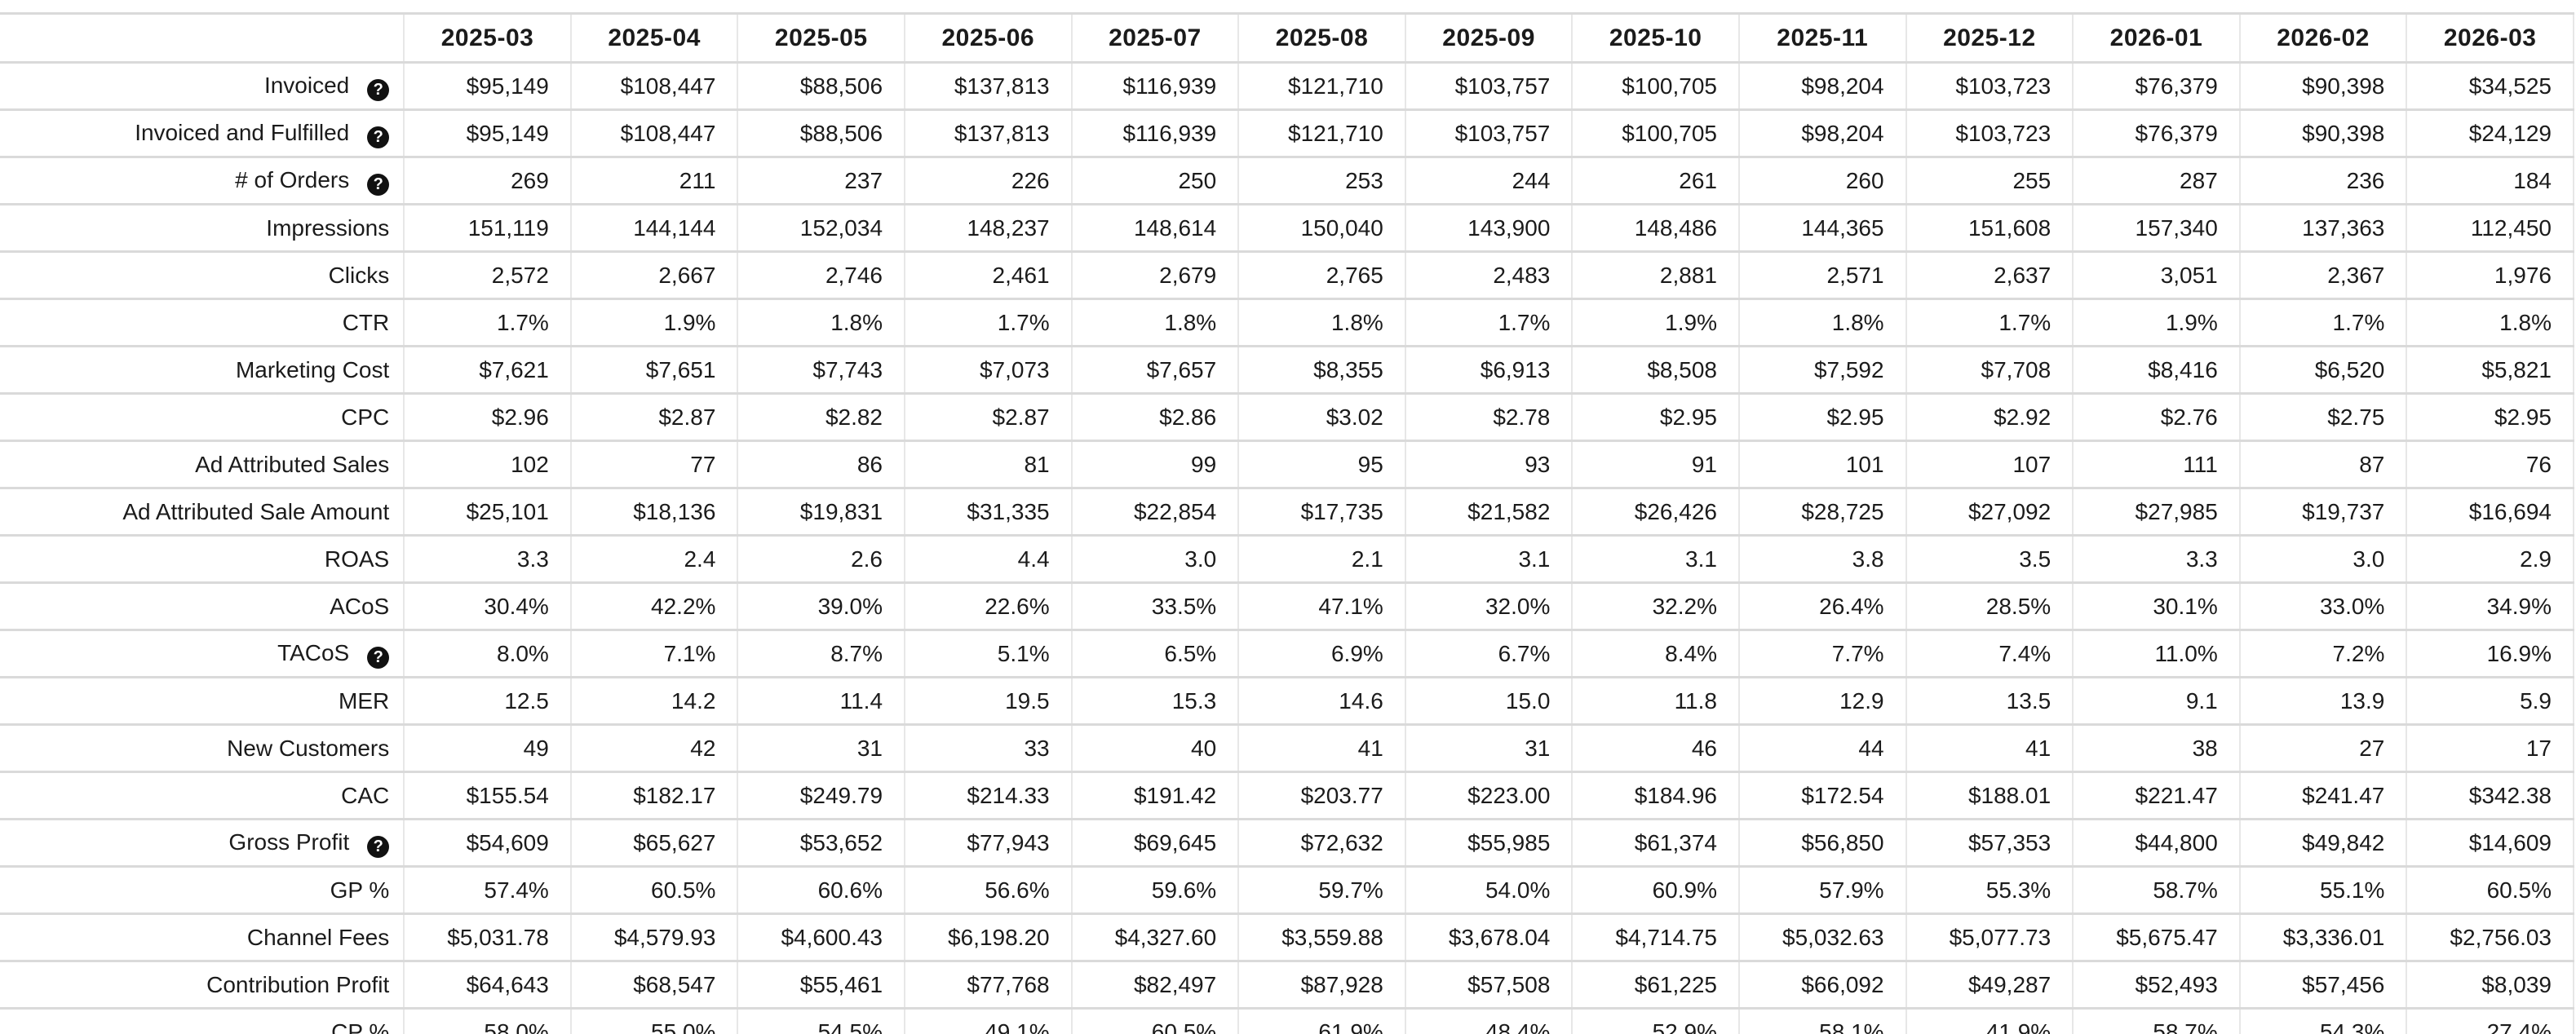 The image size is (2576, 1034). I want to click on cell-gp-2025-11: 57.9%, so click(1821, 890).